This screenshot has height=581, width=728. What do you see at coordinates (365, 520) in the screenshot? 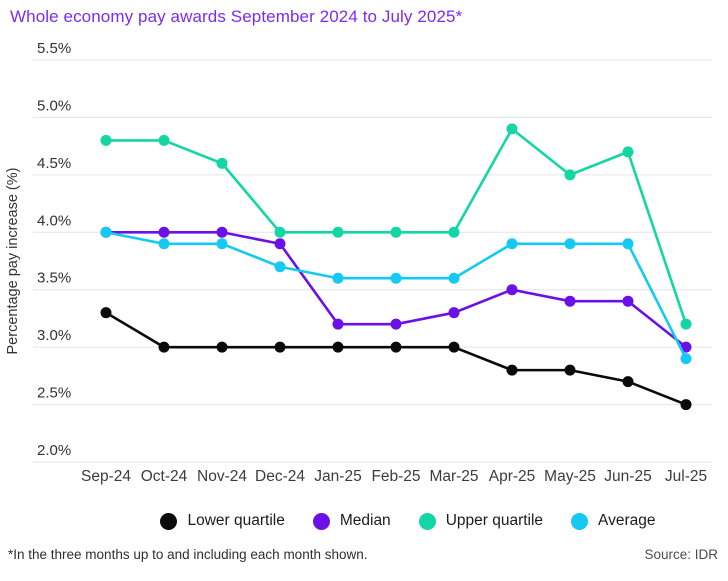
I see `legend-label-median: Median` at bounding box center [365, 520].